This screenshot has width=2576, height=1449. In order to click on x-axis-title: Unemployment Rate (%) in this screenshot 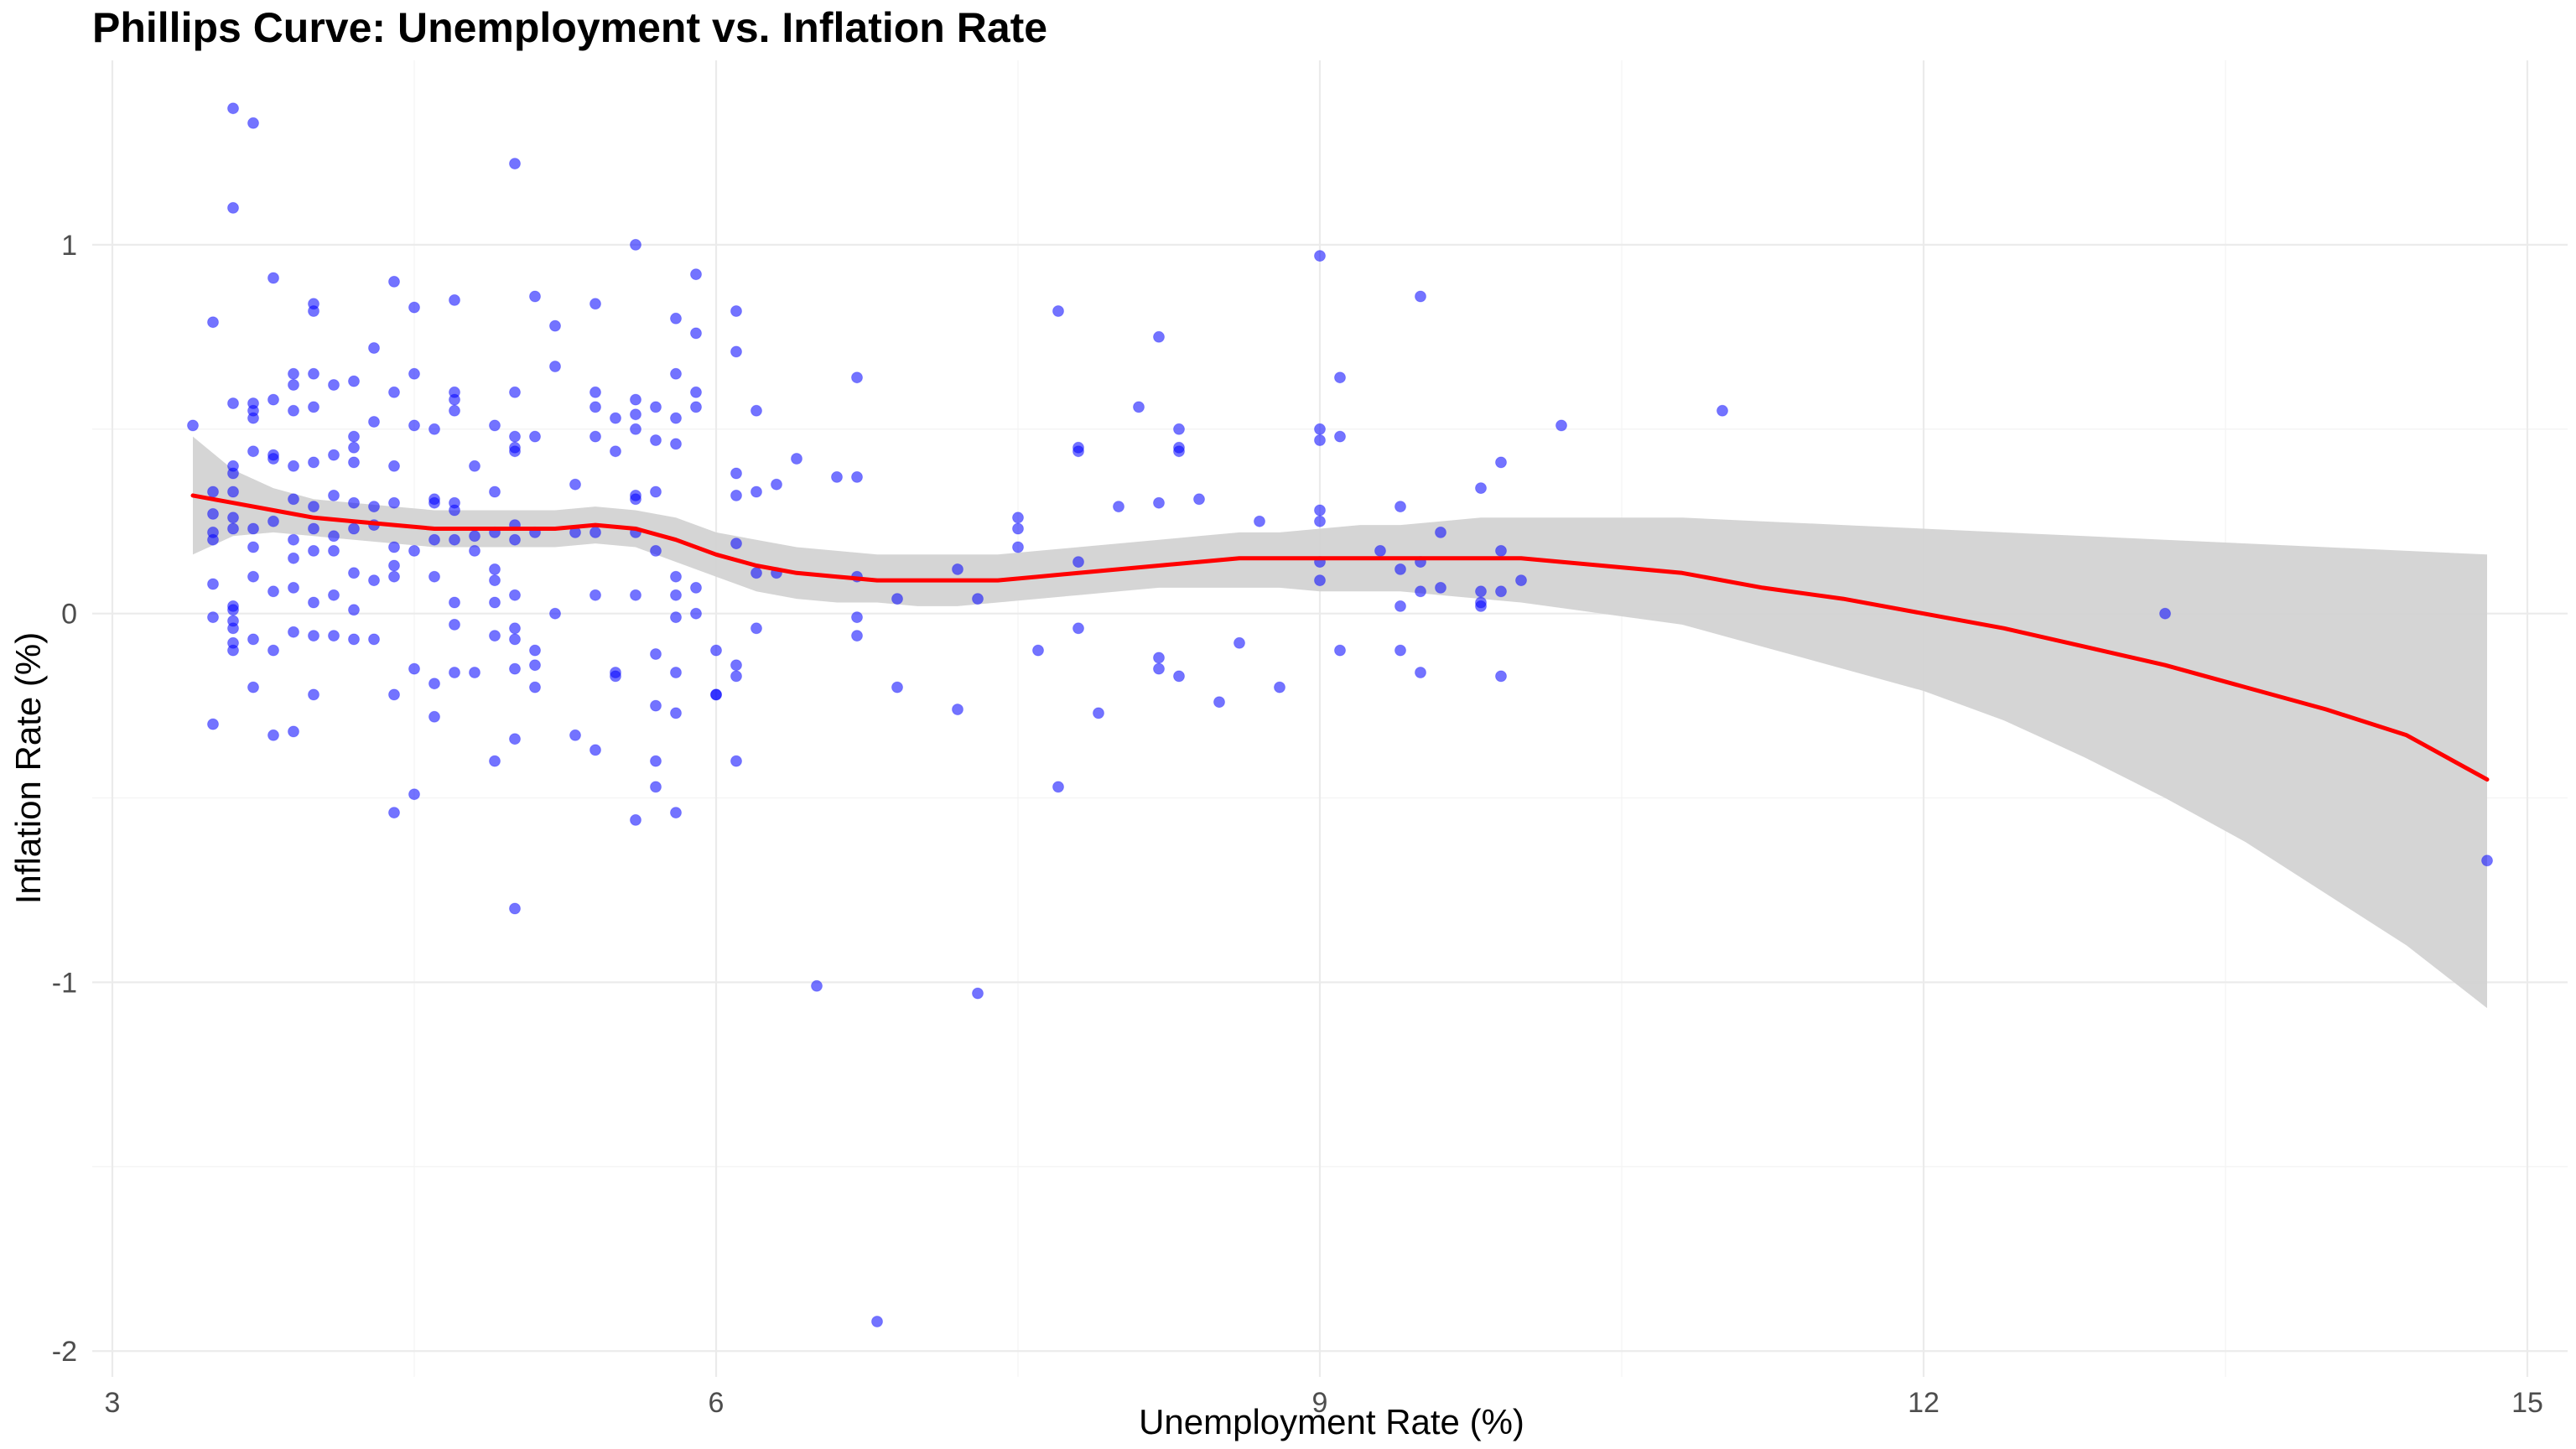, I will do `click(1331, 1421)`.